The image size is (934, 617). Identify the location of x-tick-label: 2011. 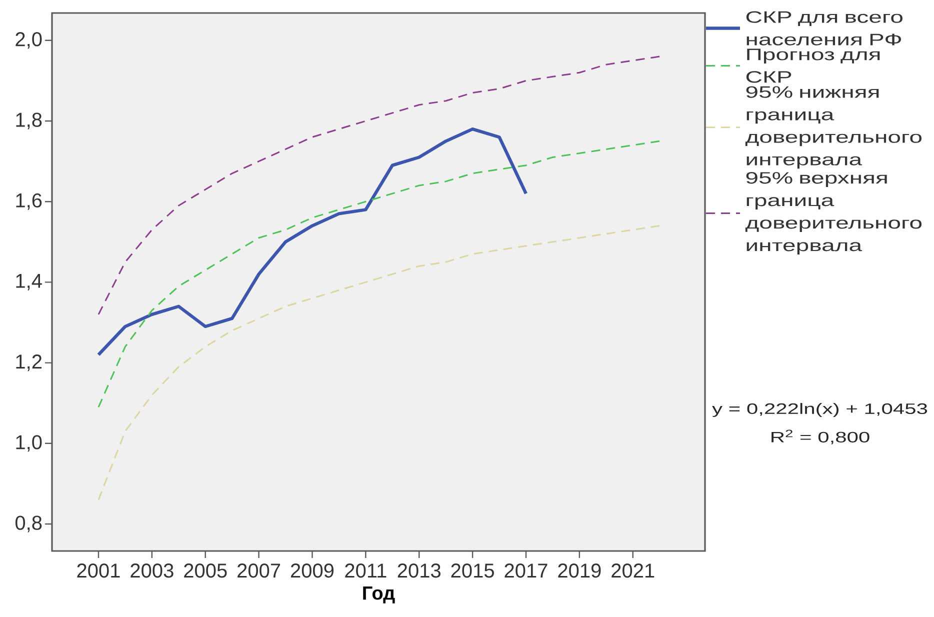
(365, 571).